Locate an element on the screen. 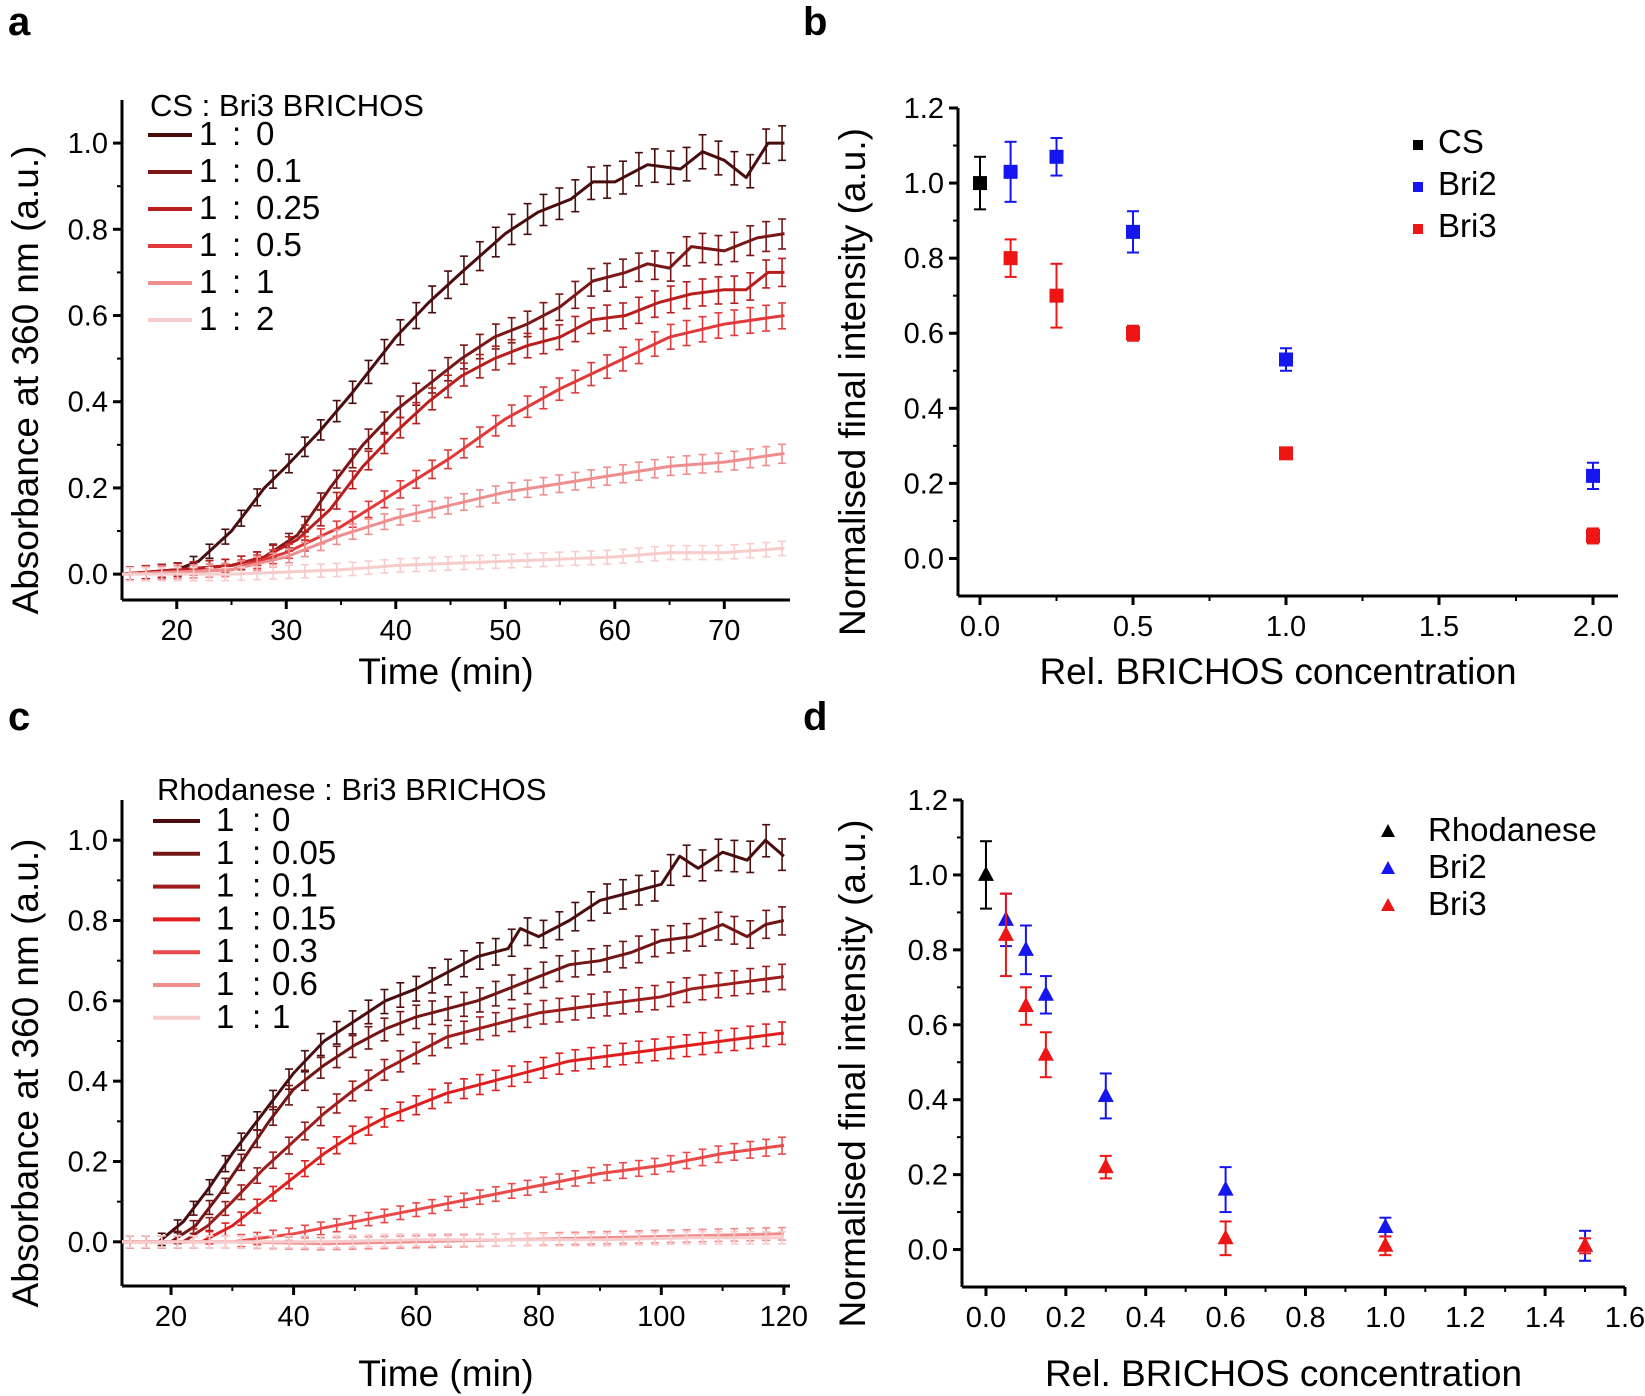 This screenshot has width=1645, height=1396. x-tick-label: 40 is located at coordinates (293, 1317).